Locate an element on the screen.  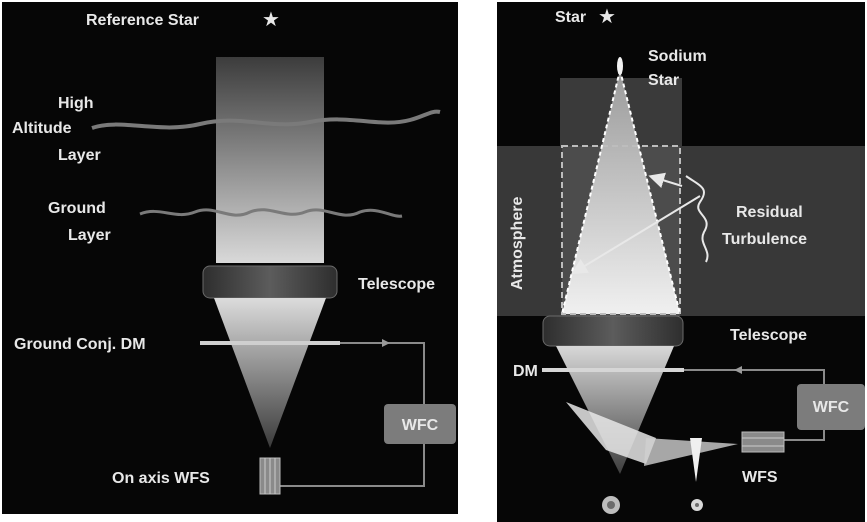
wfs-sensor is located at coordinates (763, 442).